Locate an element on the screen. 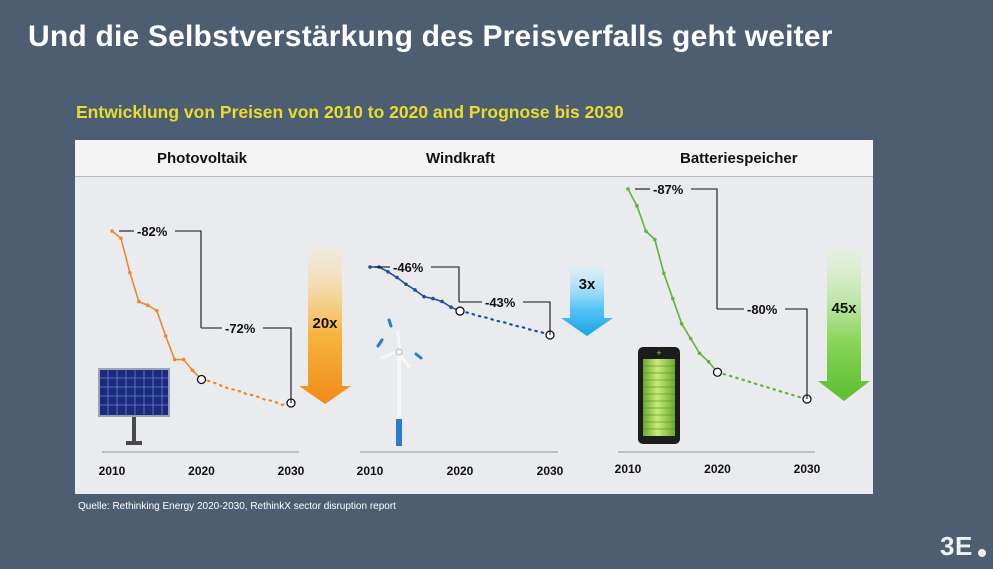 The width and height of the screenshot is (993, 569). windkraft-title: Windkraft is located at coordinates (461, 158).